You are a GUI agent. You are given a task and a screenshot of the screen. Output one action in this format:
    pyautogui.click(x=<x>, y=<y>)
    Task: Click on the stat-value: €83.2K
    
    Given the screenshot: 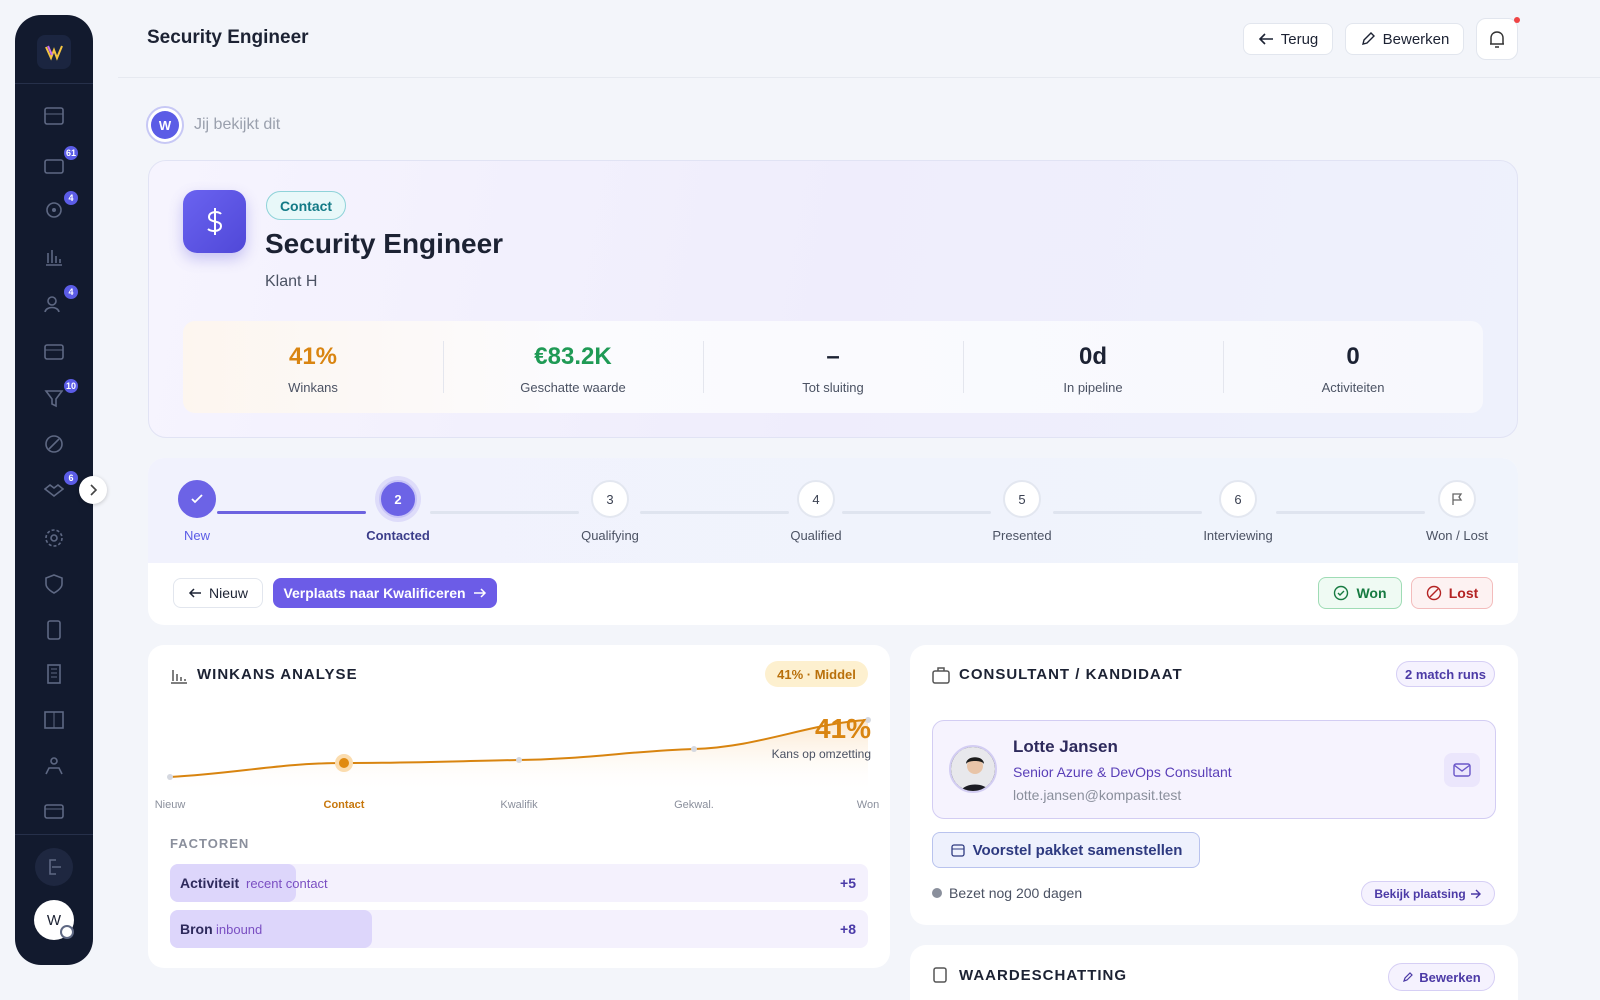 What is the action you would take?
    pyautogui.click(x=573, y=356)
    